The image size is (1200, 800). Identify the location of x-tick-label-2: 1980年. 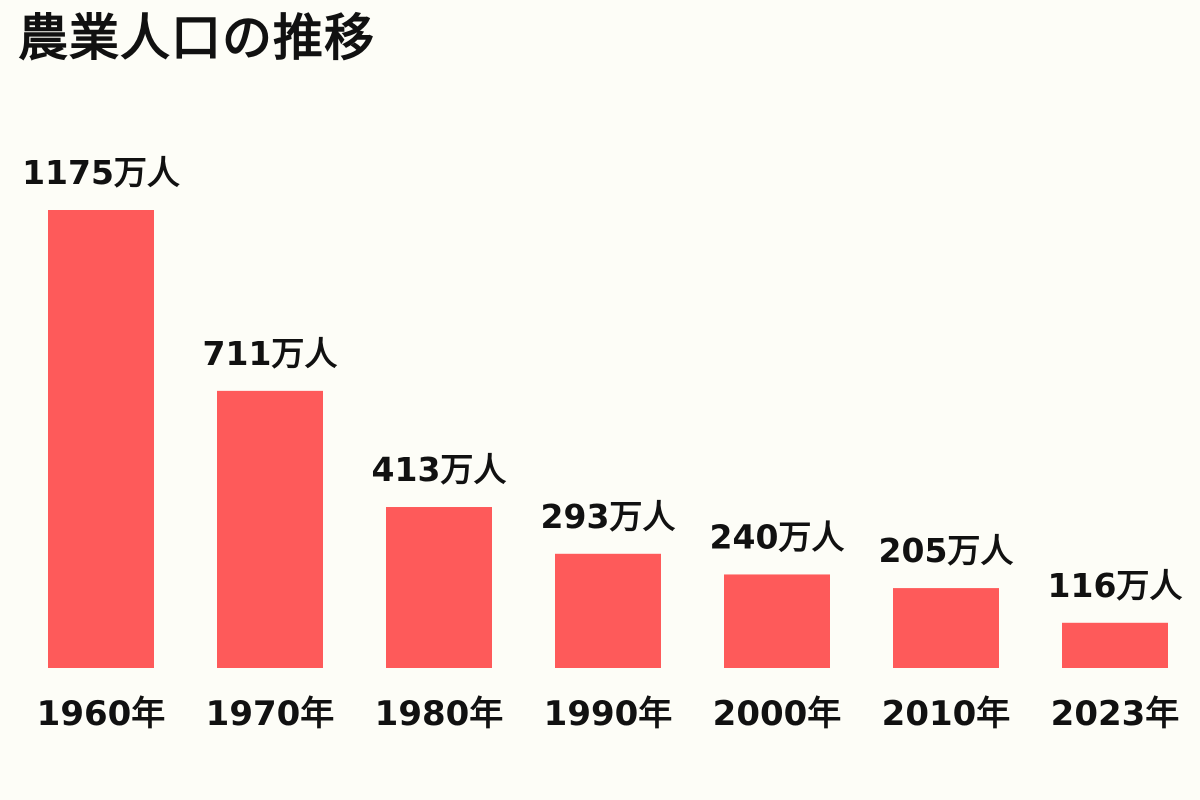
(439, 714).